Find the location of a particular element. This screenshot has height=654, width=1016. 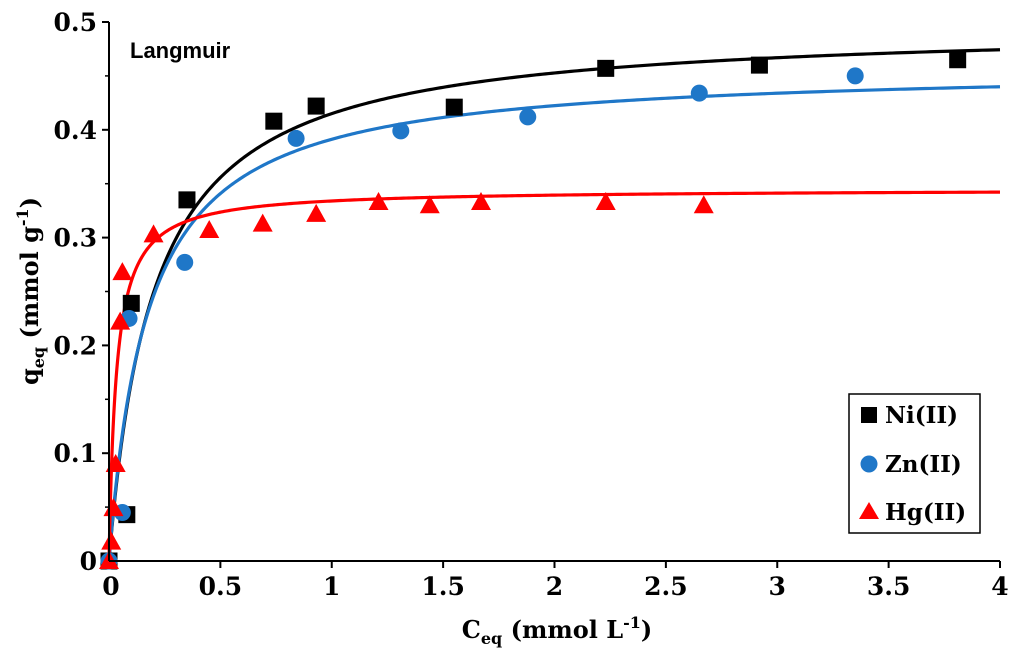

x-axis-title-sup: -1 is located at coordinates (632, 622).